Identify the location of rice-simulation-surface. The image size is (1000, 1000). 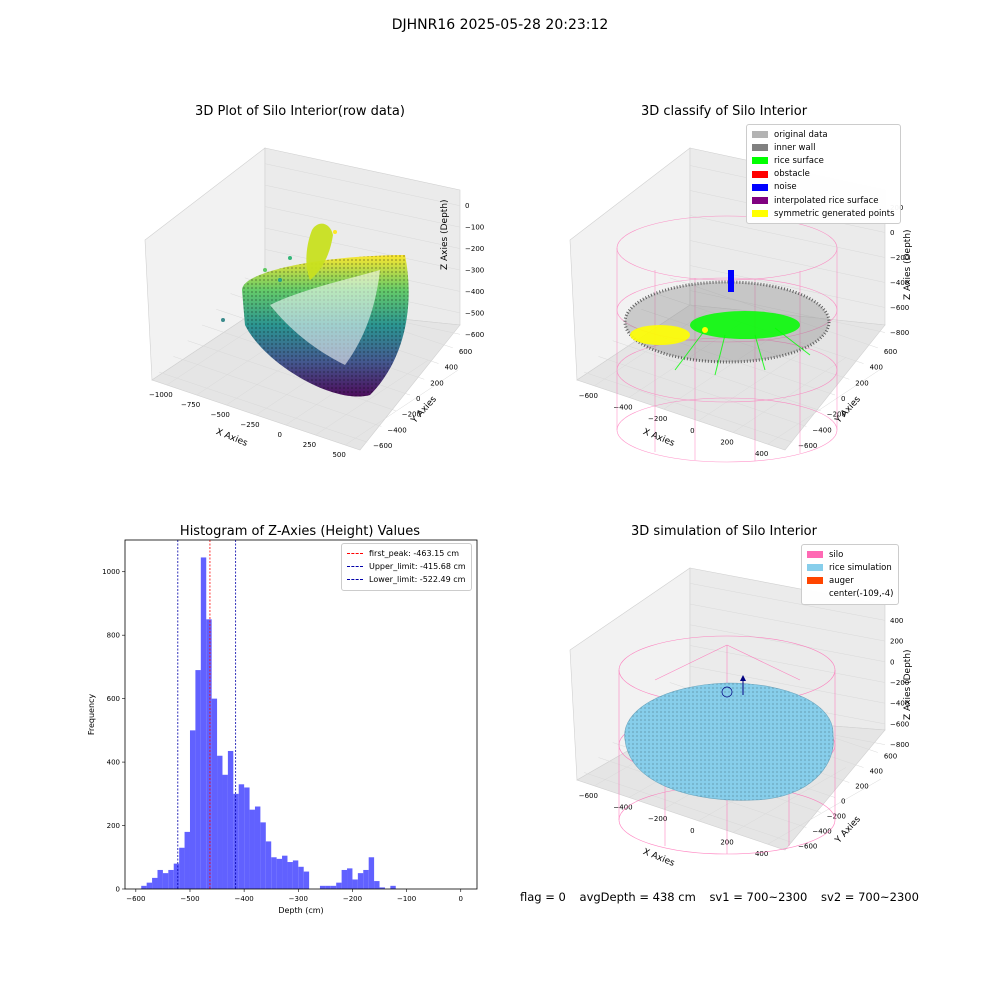
(729, 741).